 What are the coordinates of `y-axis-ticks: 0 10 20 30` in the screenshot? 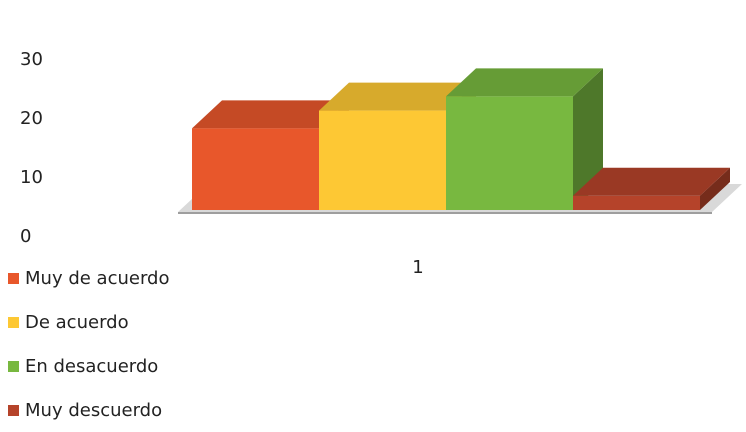 It's located at (31, 148).